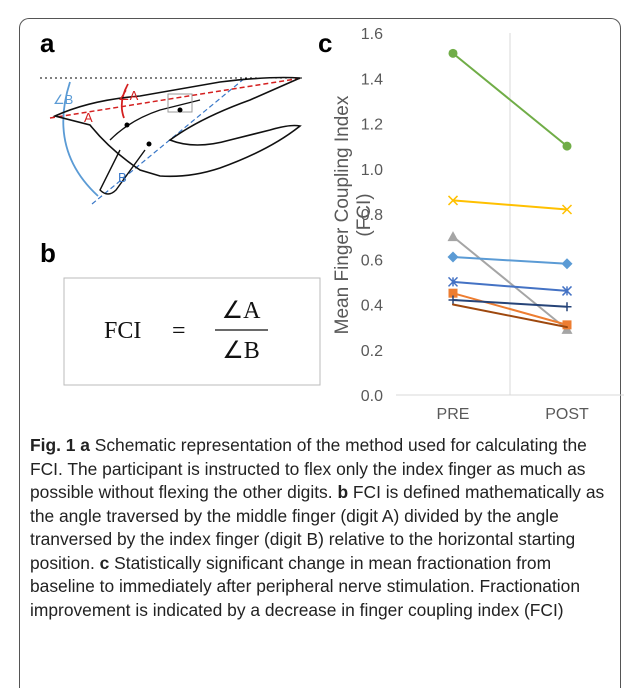 This screenshot has width=635, height=688. Describe the element at coordinates (176, 98) in the screenshot. I see `digit-a-line` at that location.